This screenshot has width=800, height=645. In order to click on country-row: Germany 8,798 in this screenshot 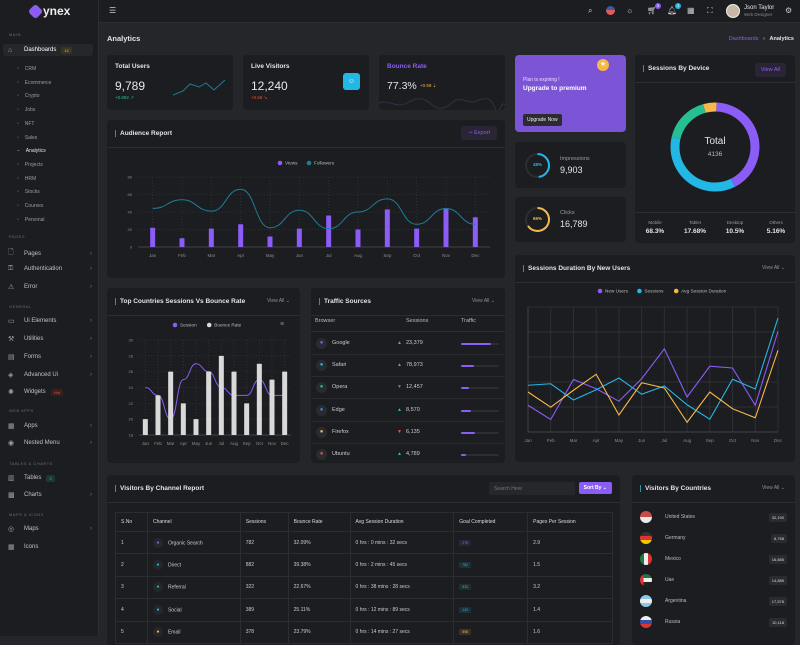, I will do `click(713, 540)`.